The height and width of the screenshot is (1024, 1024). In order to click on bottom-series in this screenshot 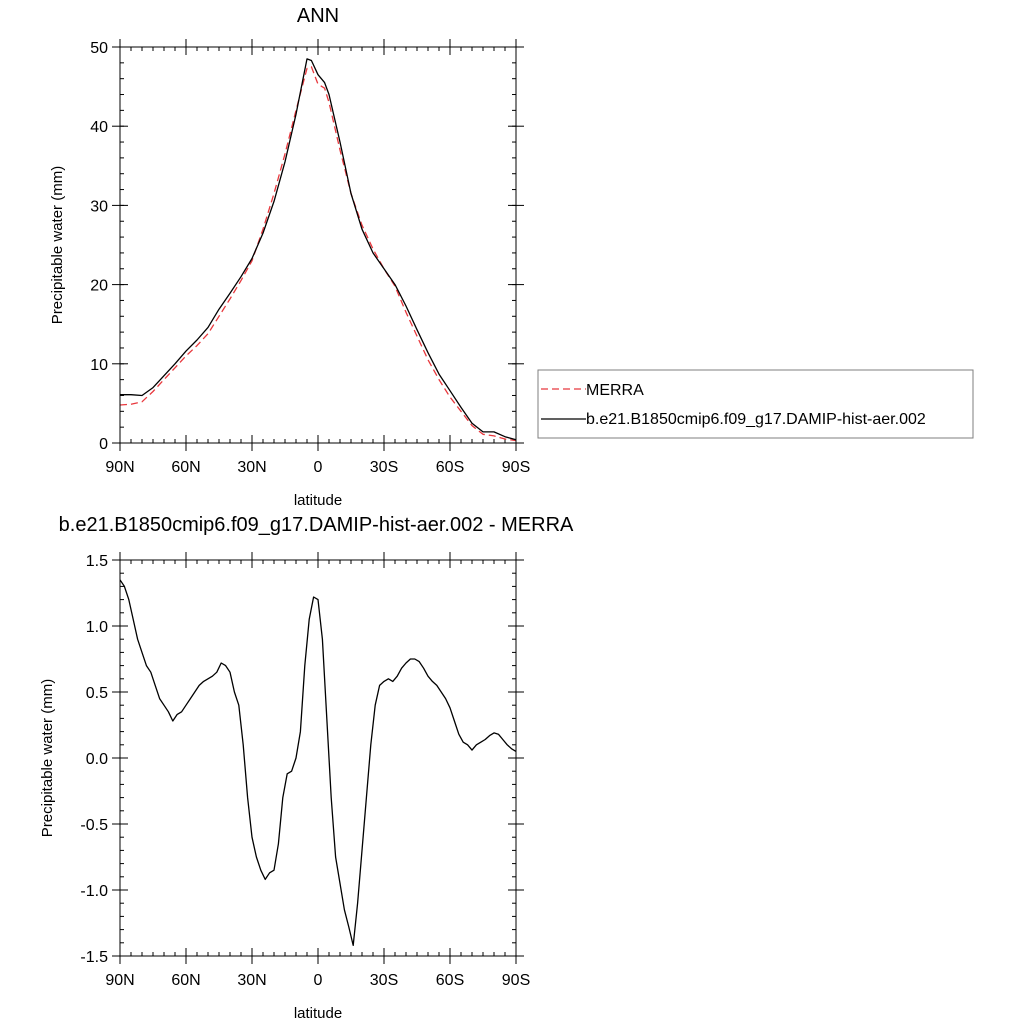, I will do `click(318, 763)`.